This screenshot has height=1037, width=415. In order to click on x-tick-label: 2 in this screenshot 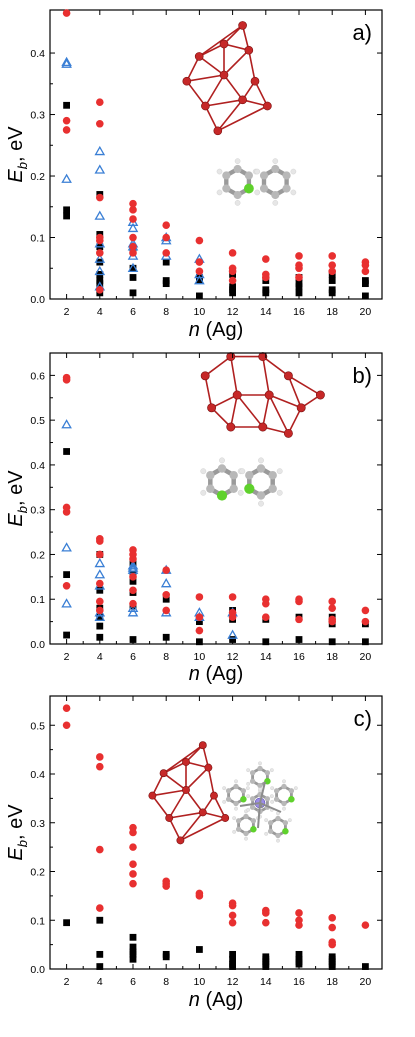, I will do `click(67, 982)`.